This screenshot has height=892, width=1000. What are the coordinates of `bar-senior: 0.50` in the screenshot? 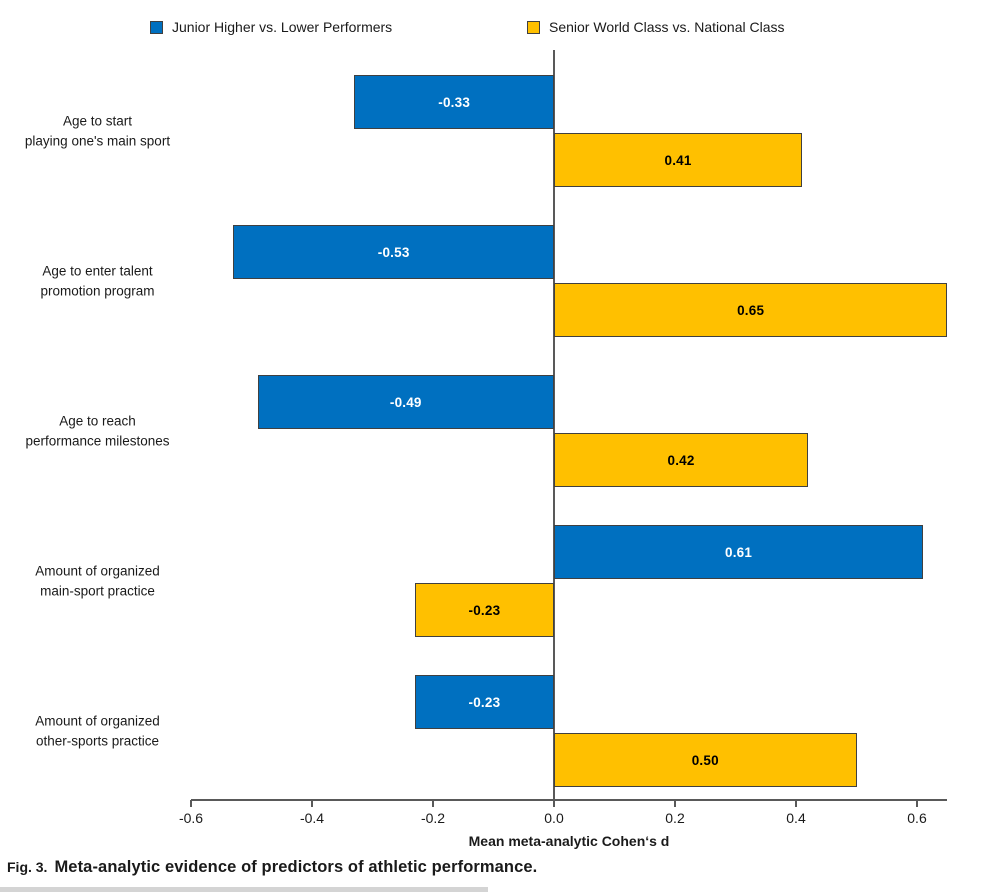 It's located at (705, 760).